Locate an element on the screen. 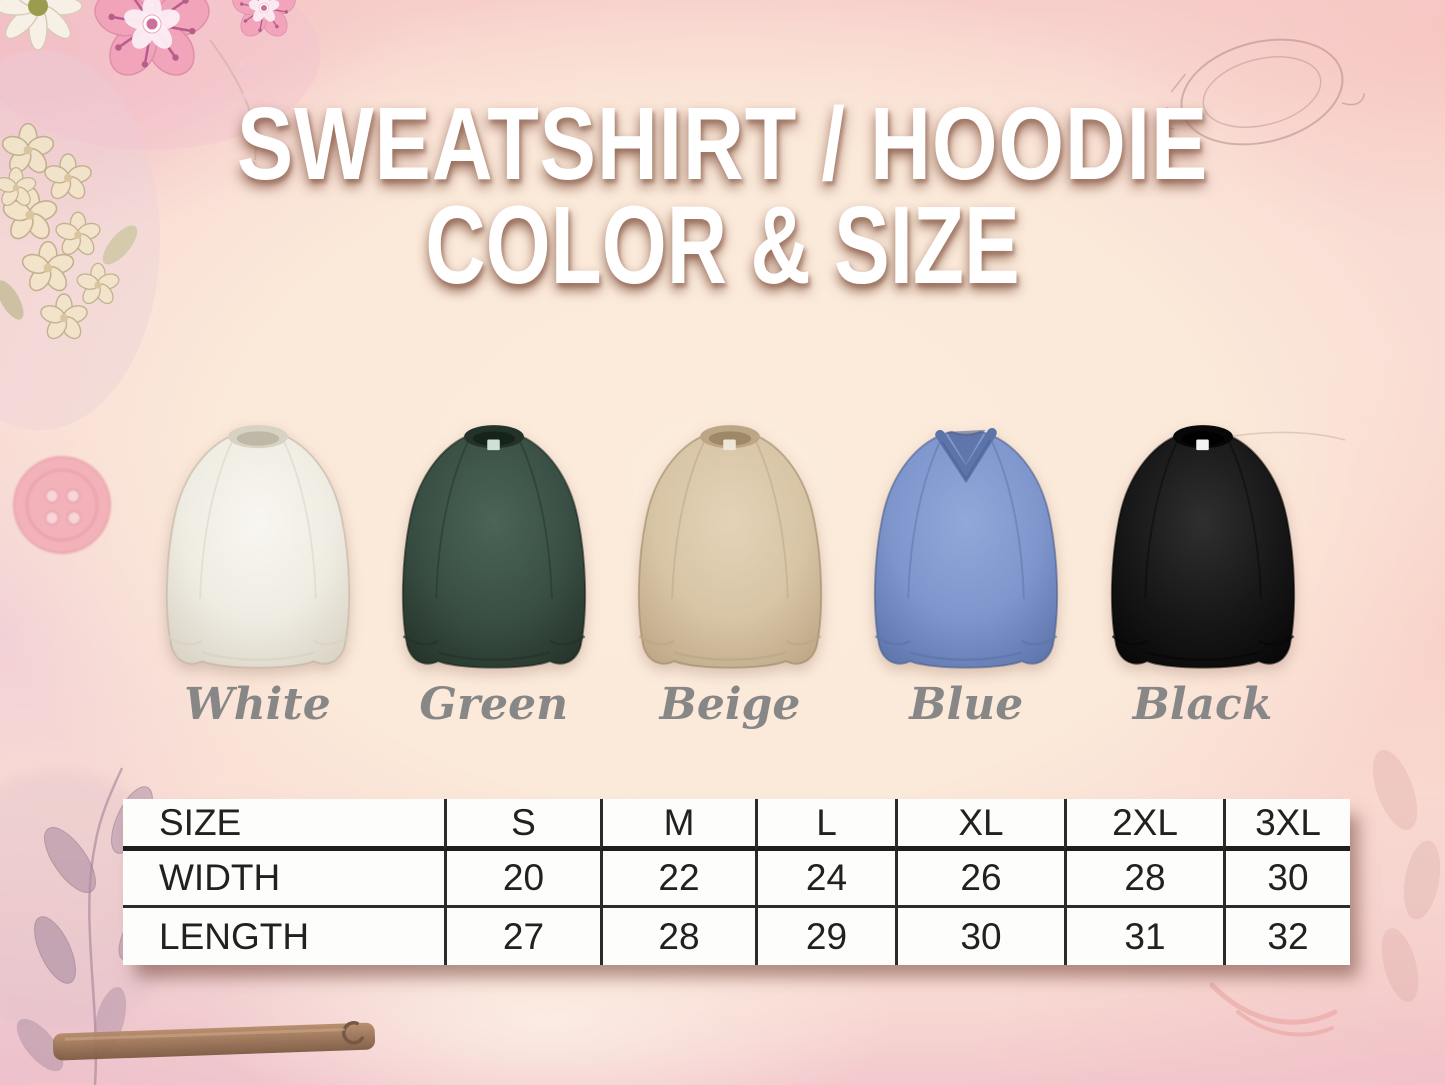  faint-leaves-right-edge is located at coordinates (1406, 876).